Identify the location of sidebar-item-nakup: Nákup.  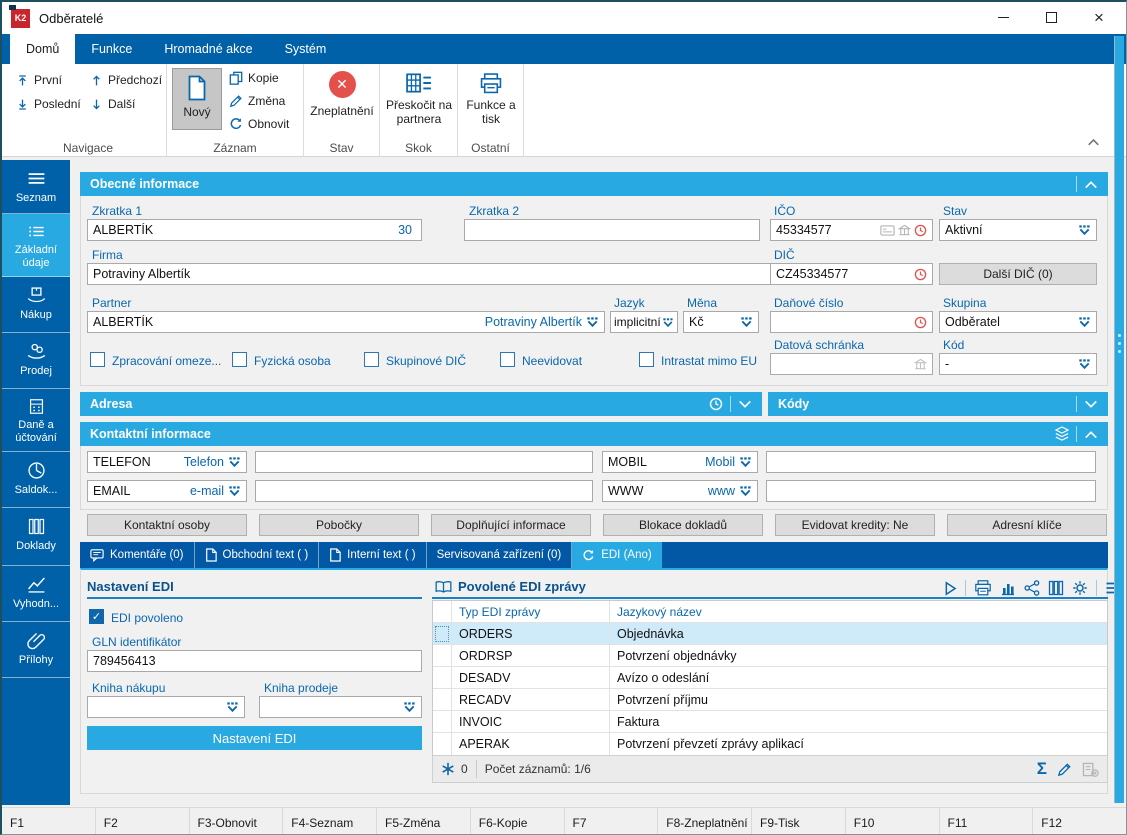
(36, 305).